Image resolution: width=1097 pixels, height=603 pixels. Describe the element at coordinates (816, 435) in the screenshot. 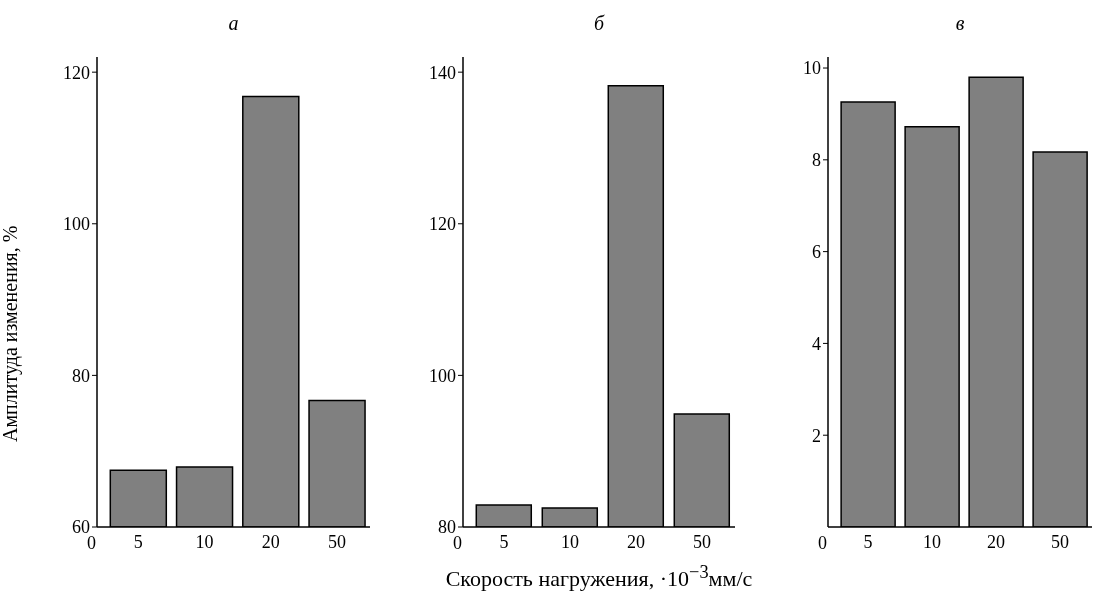

I see `y-tick-label: 2` at that location.